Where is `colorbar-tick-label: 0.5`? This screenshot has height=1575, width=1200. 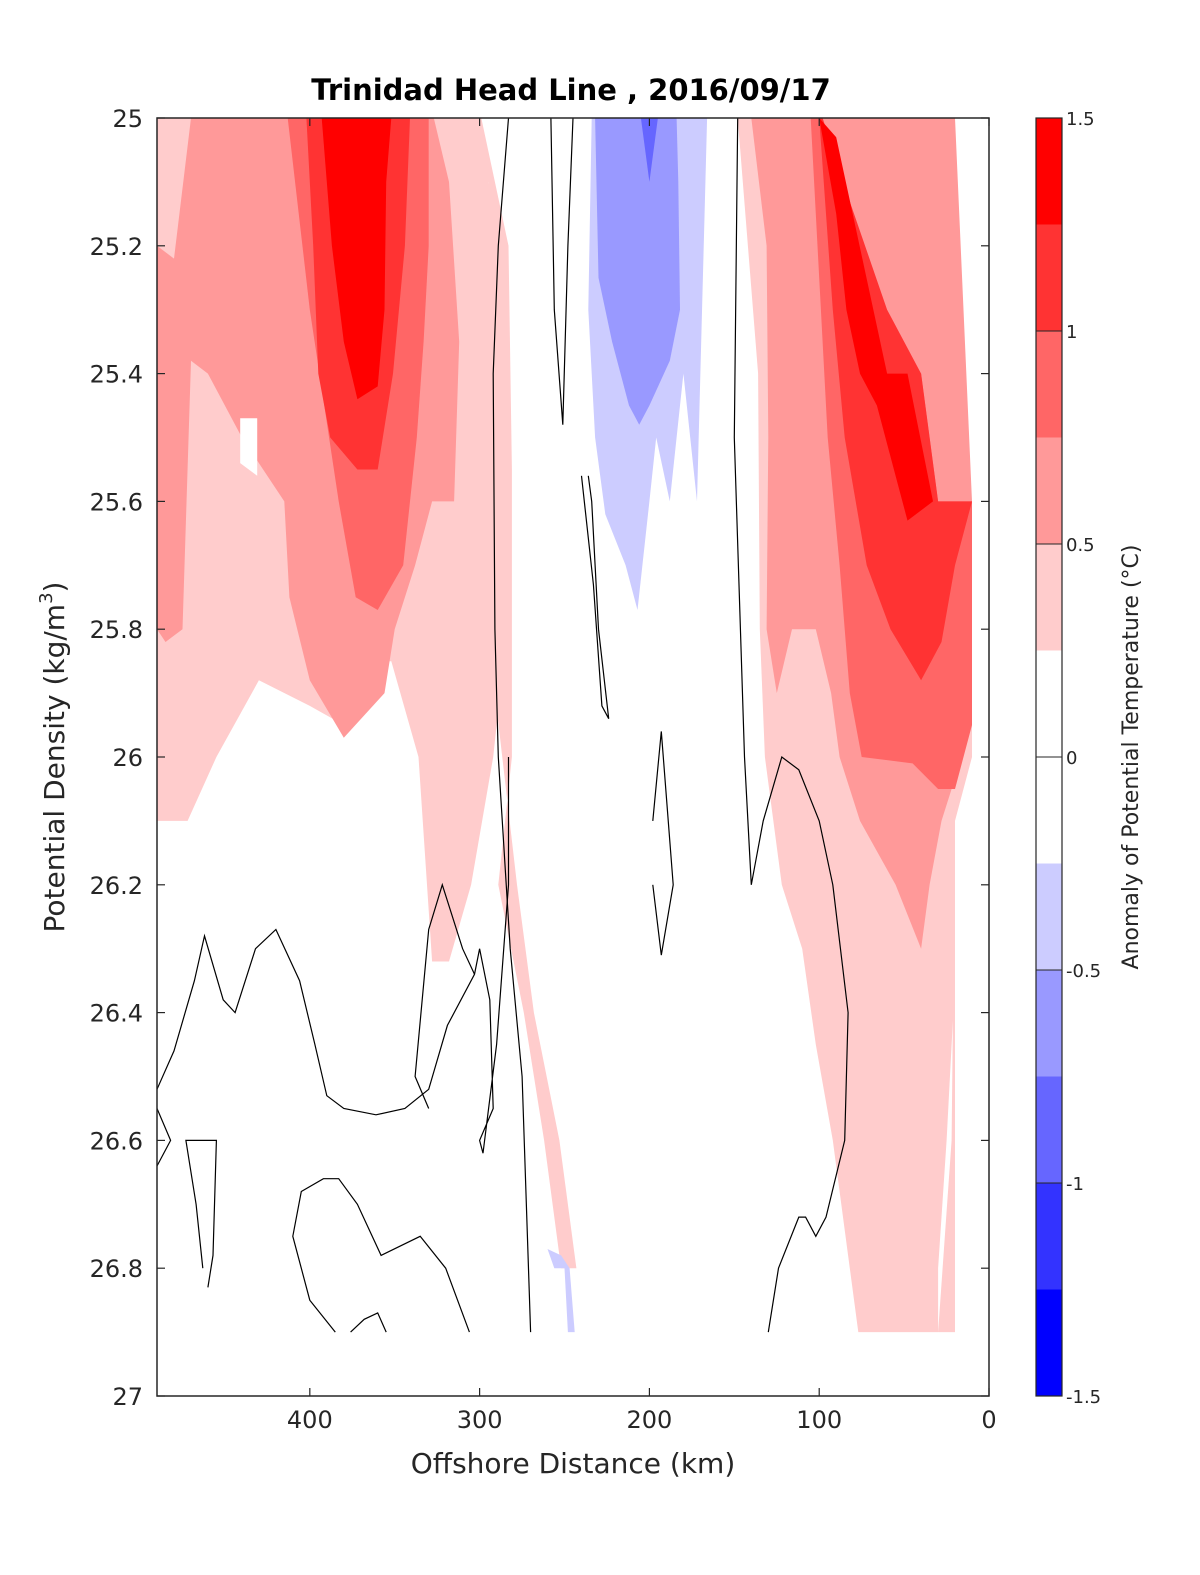
colorbar-tick-label: 0.5 is located at coordinates (1080, 545).